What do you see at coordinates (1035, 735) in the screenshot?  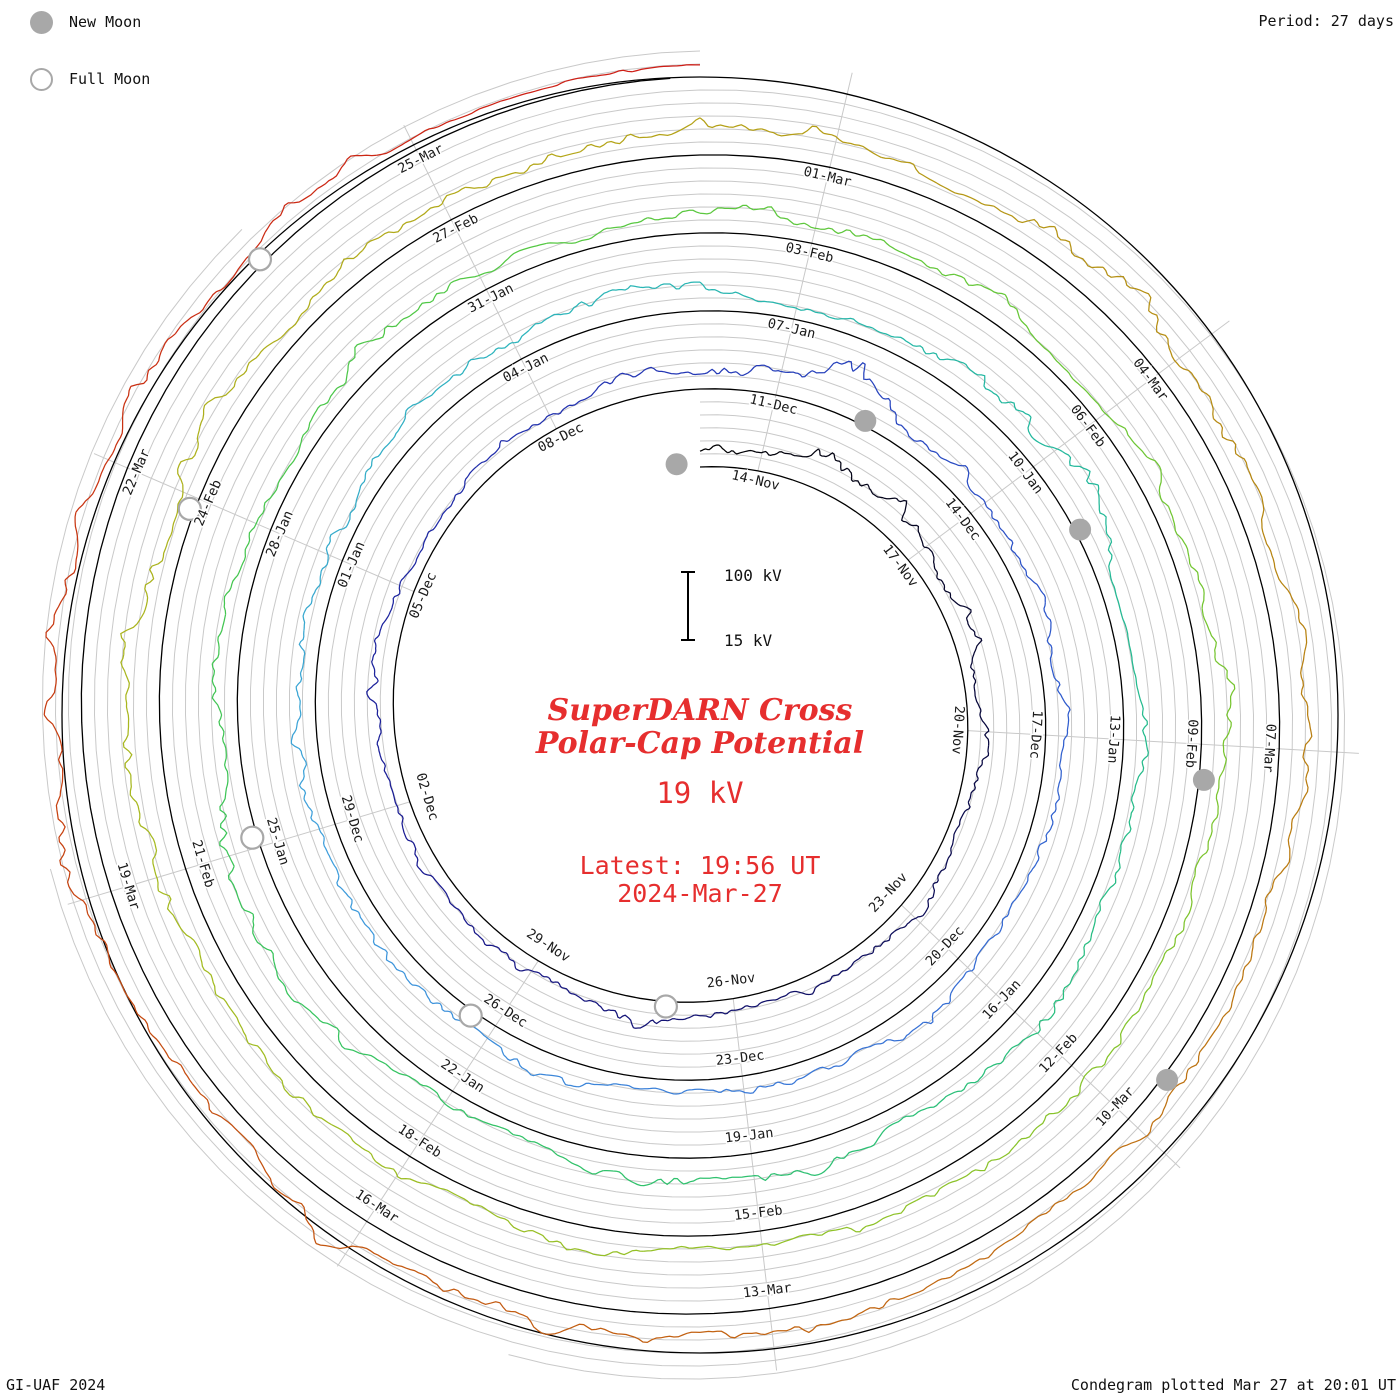 I see `date-label: 17-Dec` at bounding box center [1035, 735].